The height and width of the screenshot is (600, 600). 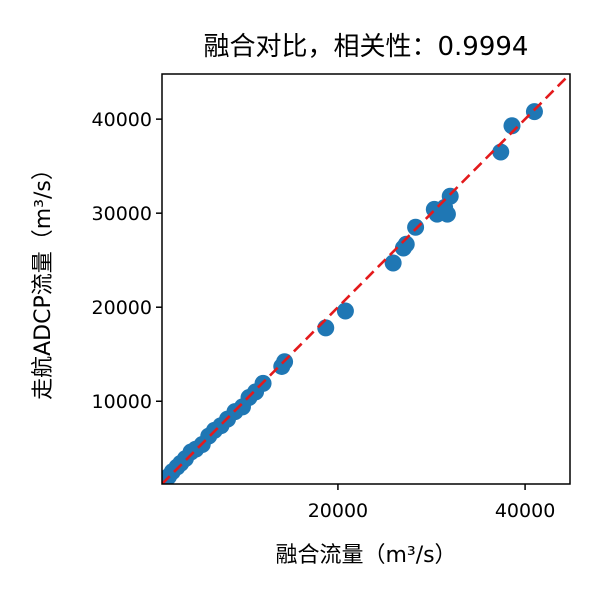 What do you see at coordinates (525, 511) in the screenshot?
I see `x-tick-label: 40000` at bounding box center [525, 511].